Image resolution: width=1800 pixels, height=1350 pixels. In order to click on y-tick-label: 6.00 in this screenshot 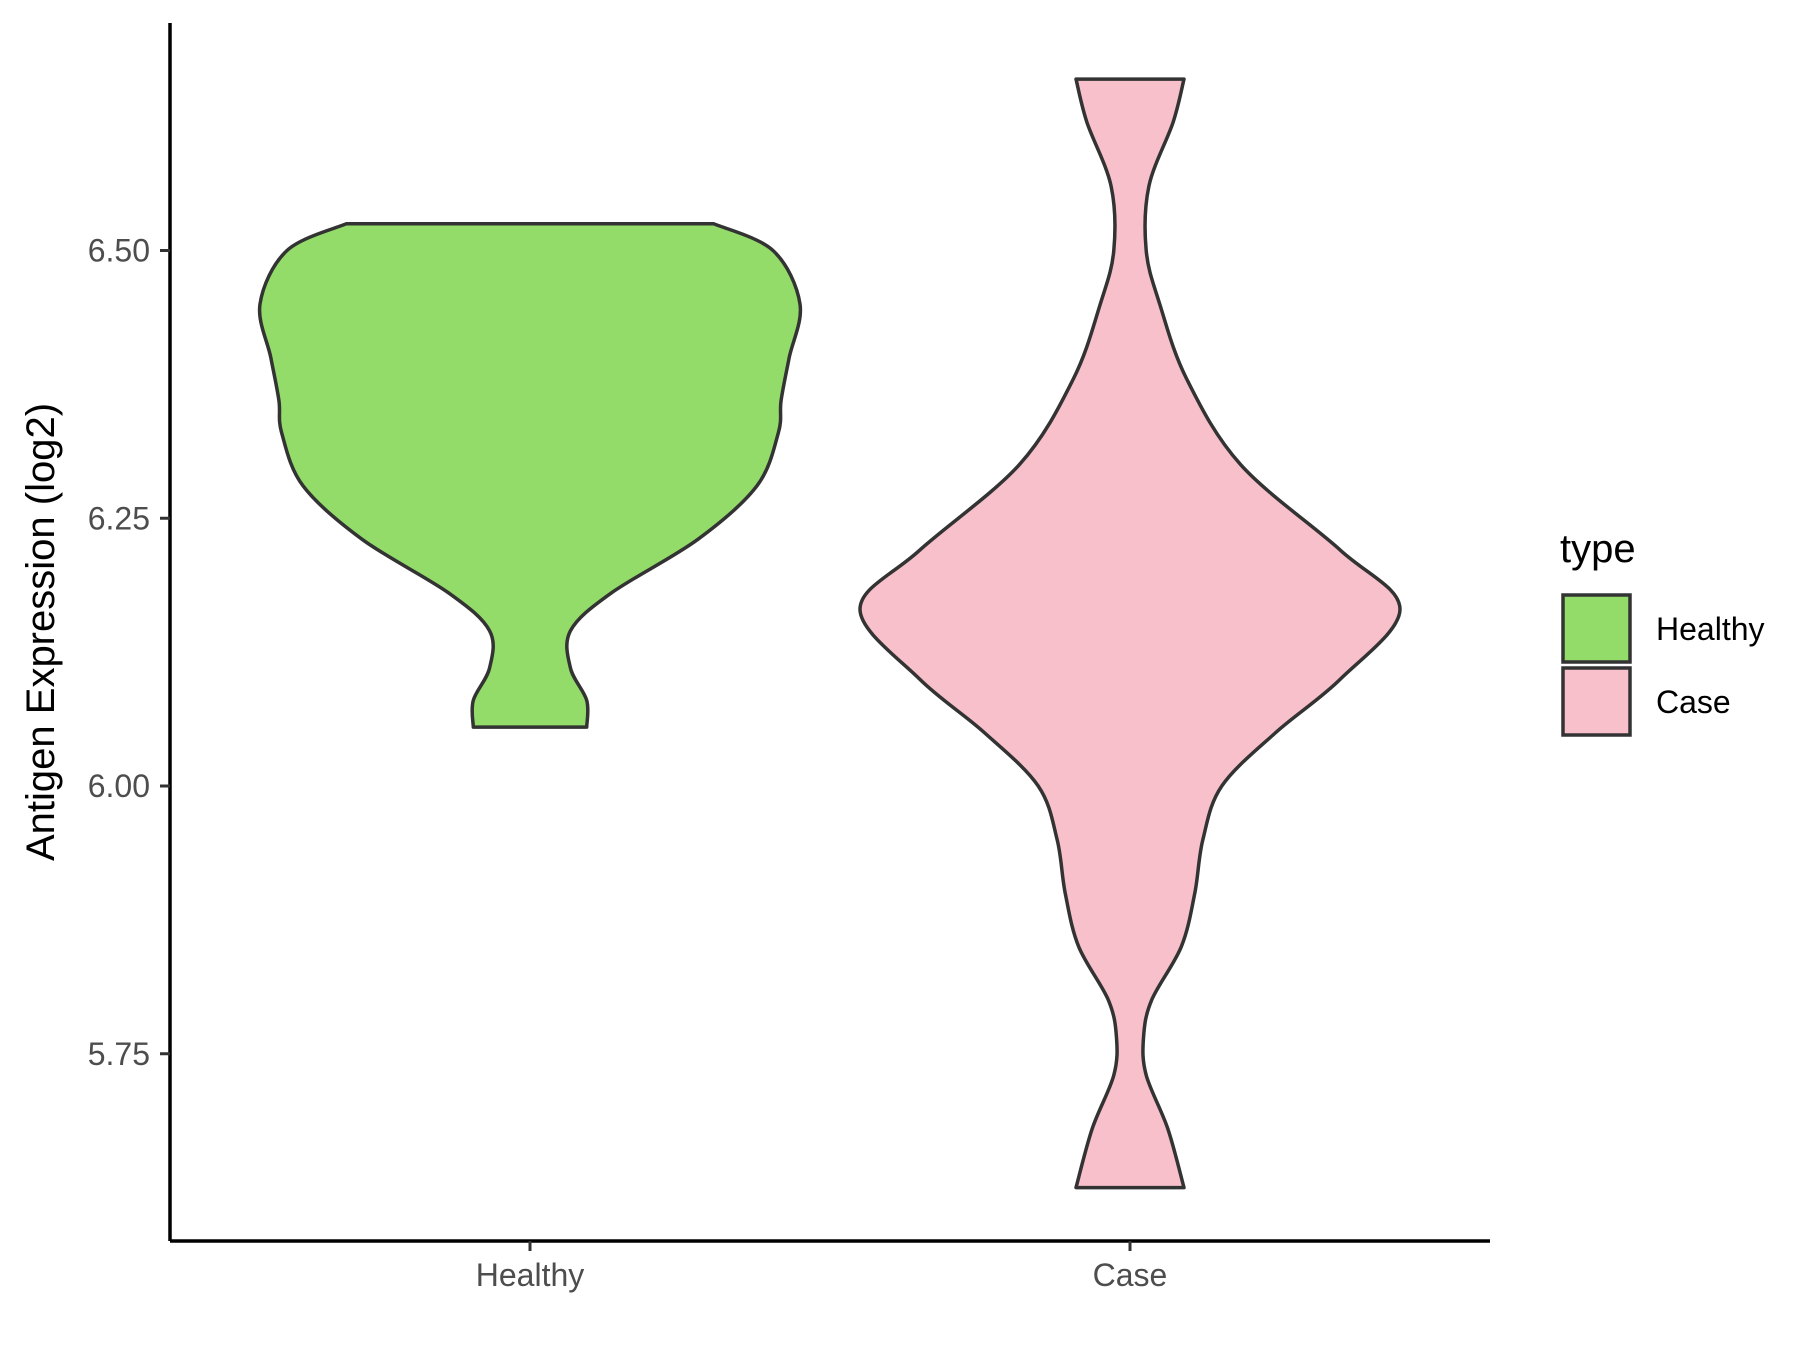, I will do `click(119, 786)`.